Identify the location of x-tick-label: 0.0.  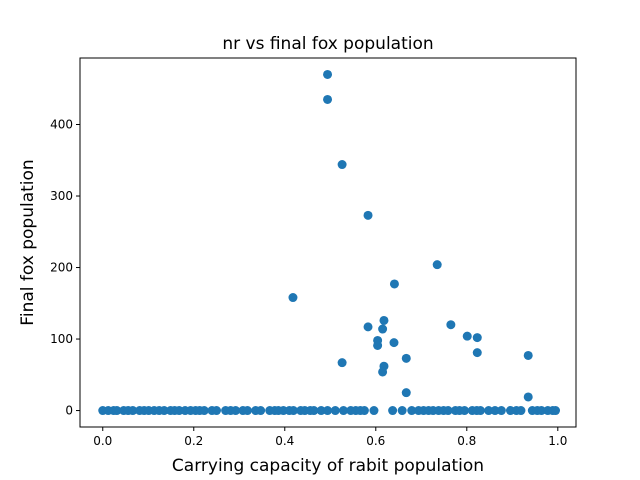
(102, 441).